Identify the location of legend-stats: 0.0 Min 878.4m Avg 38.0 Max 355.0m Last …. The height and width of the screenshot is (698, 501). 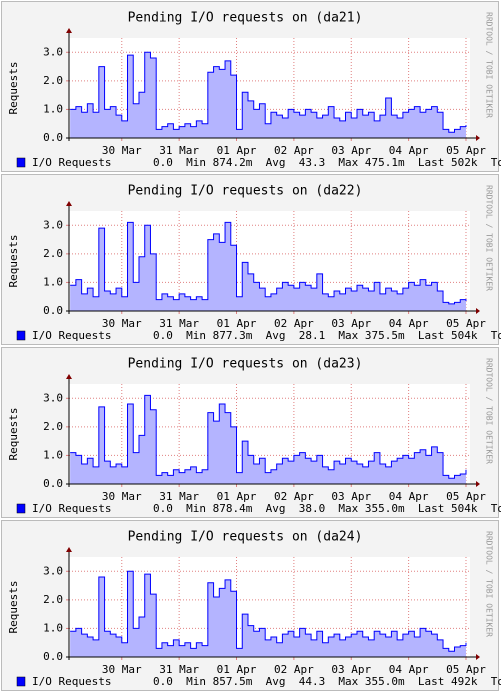
(327, 508).